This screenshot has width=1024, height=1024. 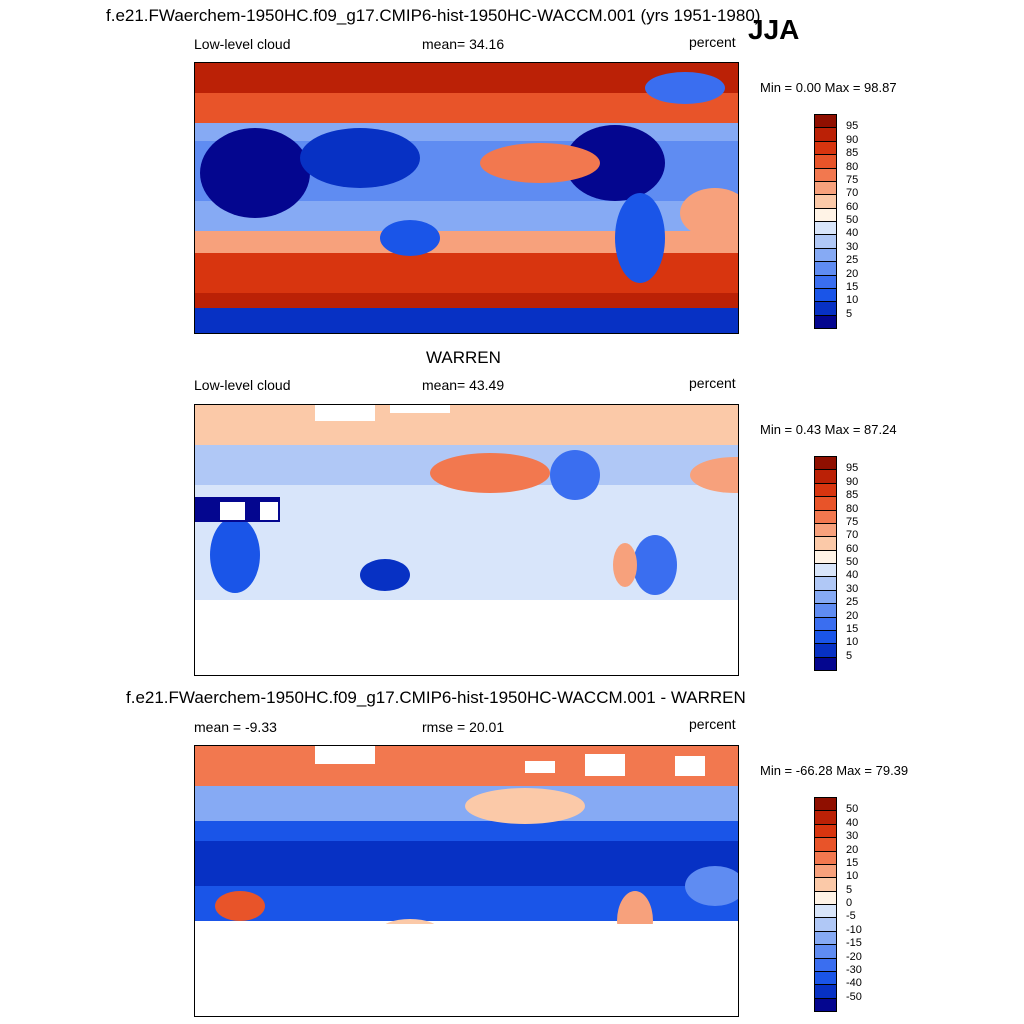 I want to click on panel1-minmax: Min = 0.00 Max = 98.87, so click(x=828, y=87).